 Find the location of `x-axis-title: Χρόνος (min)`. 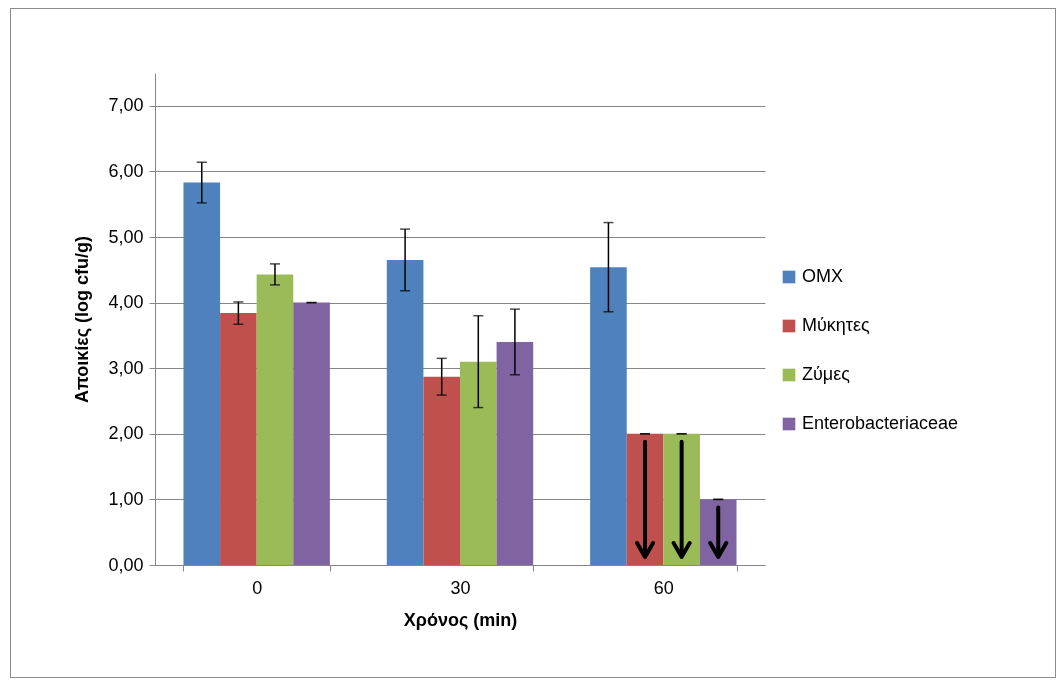

x-axis-title: Χρόνος (min) is located at coordinates (460, 619).